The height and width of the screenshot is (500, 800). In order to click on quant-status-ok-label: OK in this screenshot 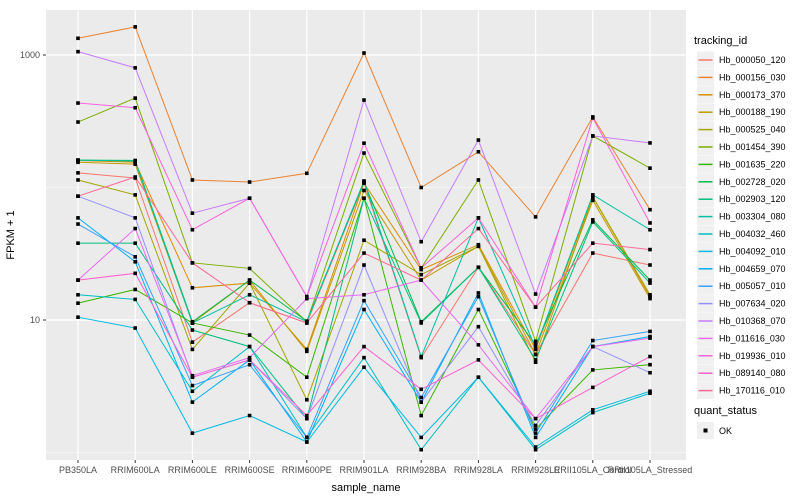, I will do `click(725, 431)`.